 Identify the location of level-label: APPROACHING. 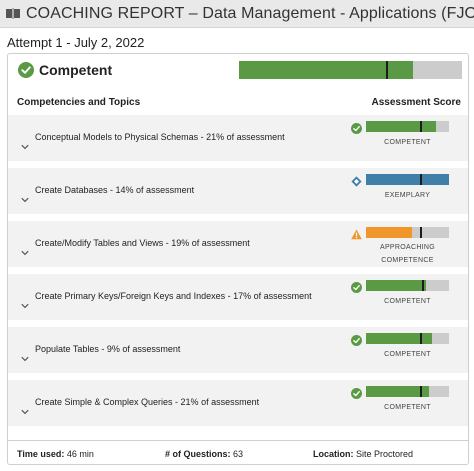
(407, 247).